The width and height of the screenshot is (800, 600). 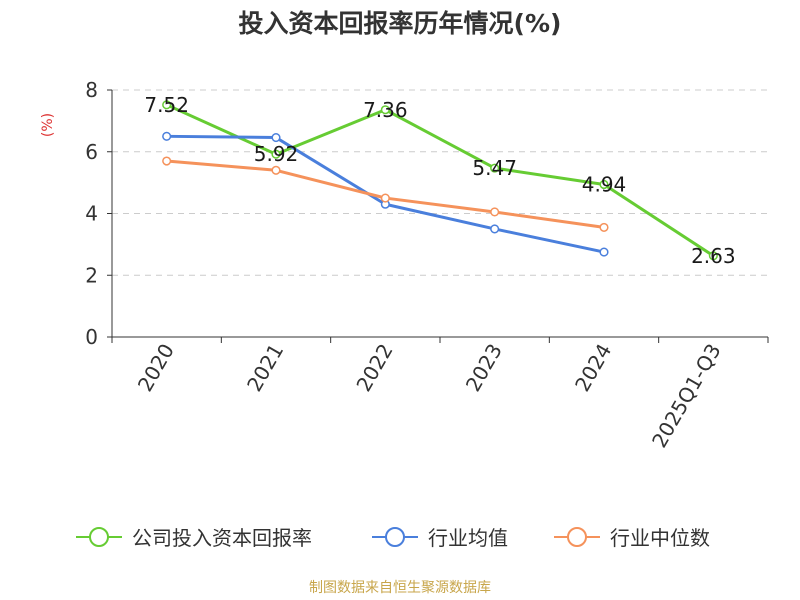 What do you see at coordinates (374, 368) in the screenshot?
I see `x-tick-label: 2022` at bounding box center [374, 368].